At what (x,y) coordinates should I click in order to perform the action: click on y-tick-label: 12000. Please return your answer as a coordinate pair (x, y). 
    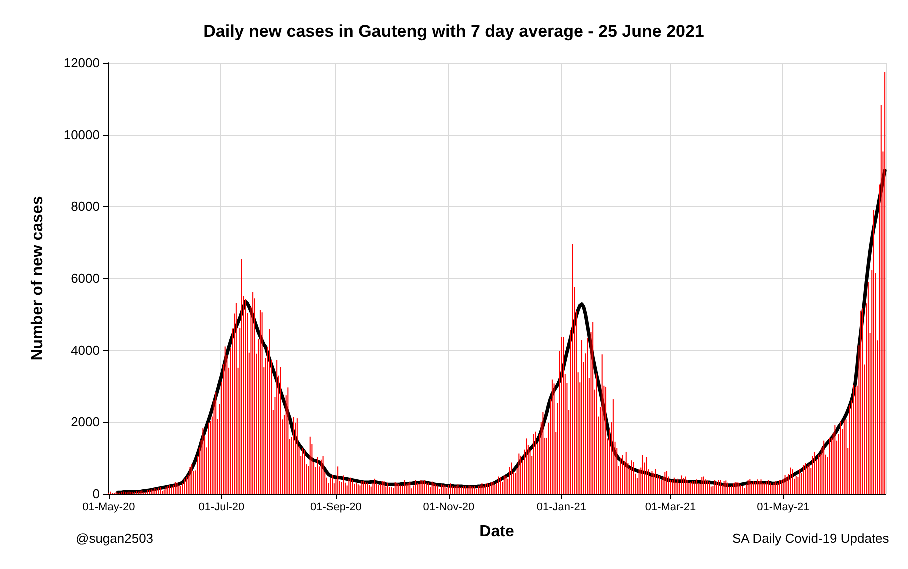
    Looking at the image, I should click on (82, 63).